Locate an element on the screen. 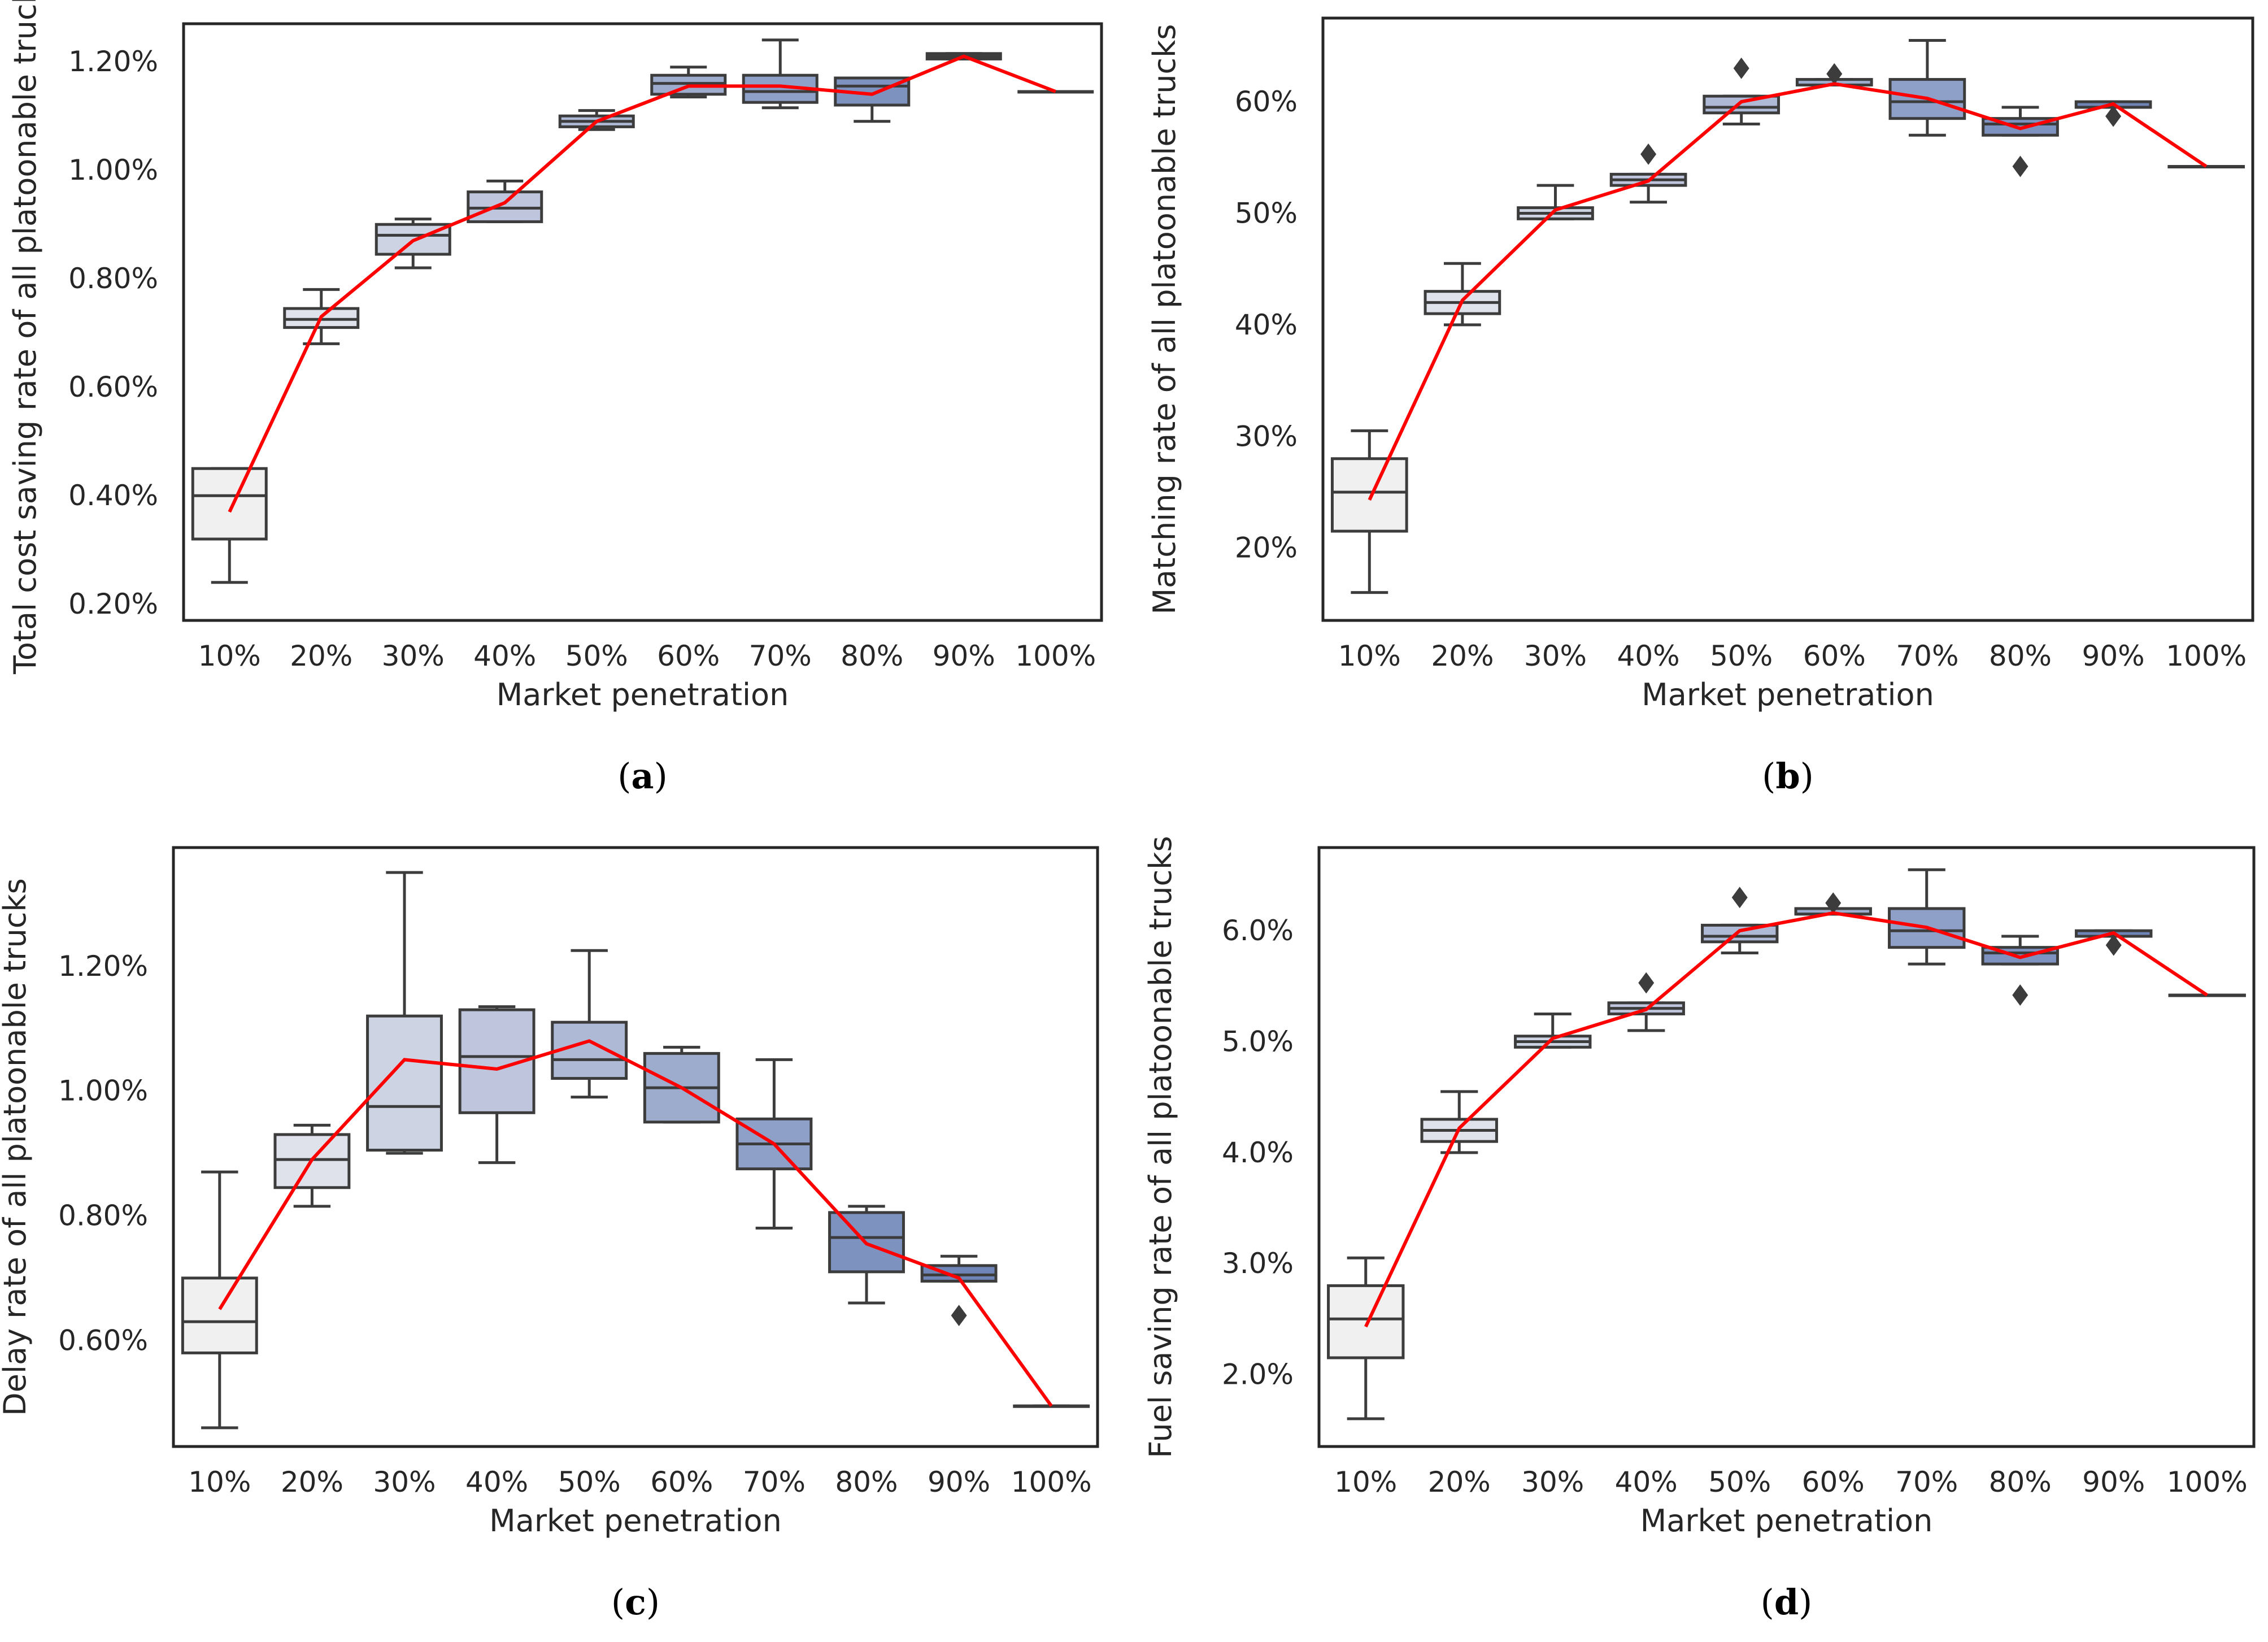 This screenshot has width=2268, height=1642. y-tick-label: 4.0% is located at coordinates (1258, 1152).